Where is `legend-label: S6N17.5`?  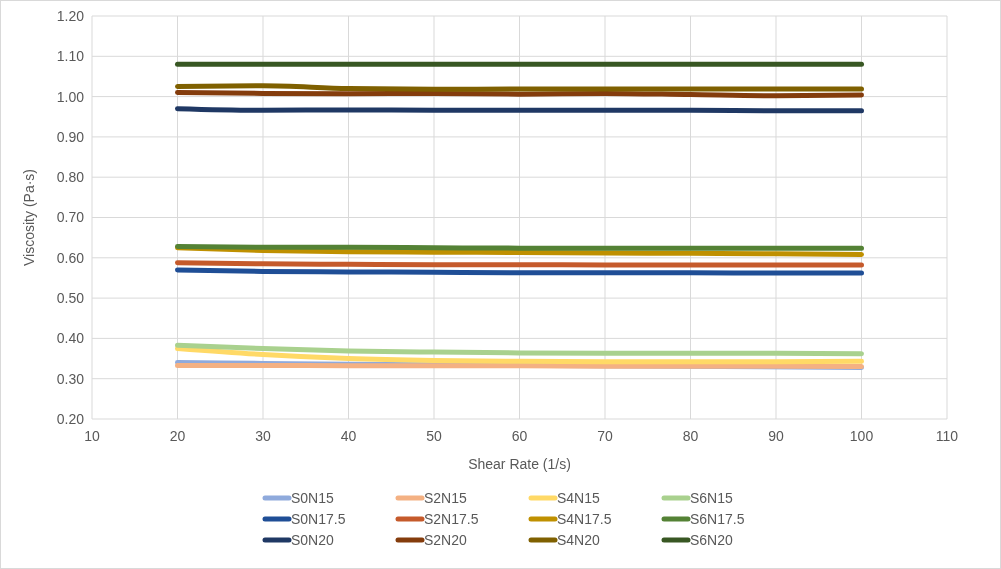
legend-label: S6N17.5 is located at coordinates (717, 518).